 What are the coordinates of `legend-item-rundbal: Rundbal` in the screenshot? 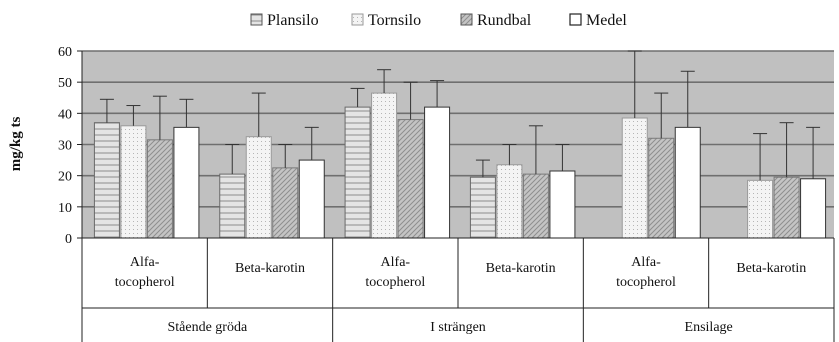 It's located at (496, 20).